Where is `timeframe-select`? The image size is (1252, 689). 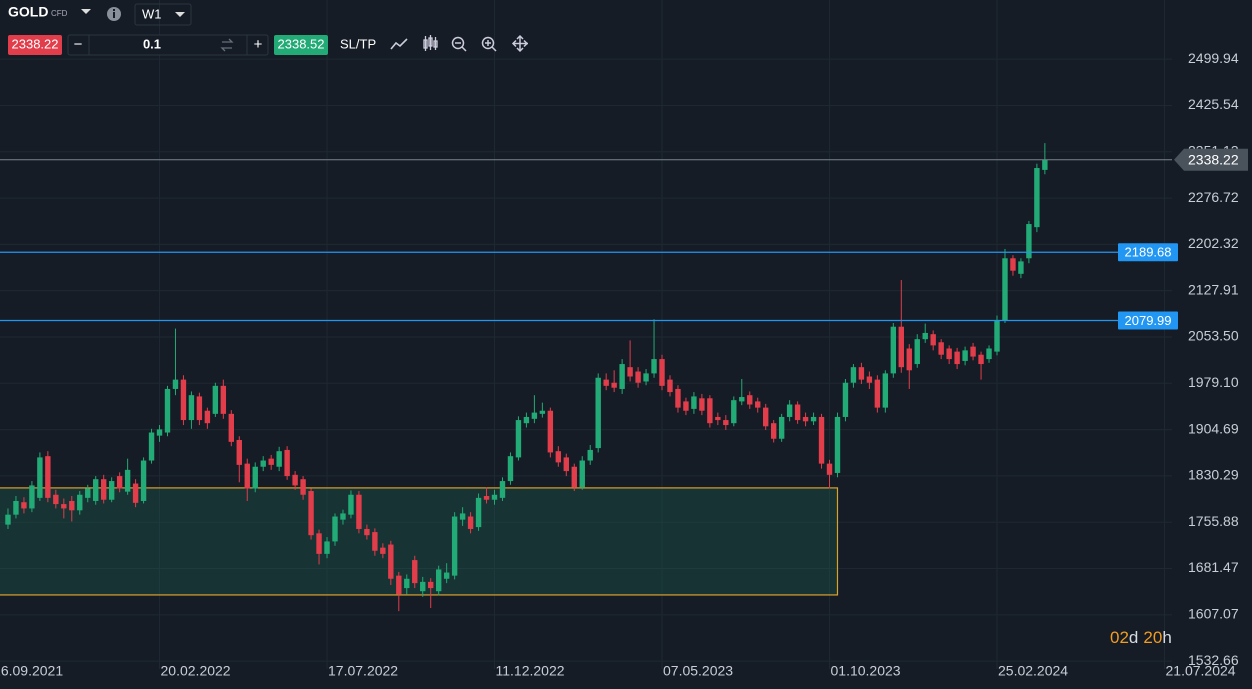
timeframe-select is located at coordinates (163, 14).